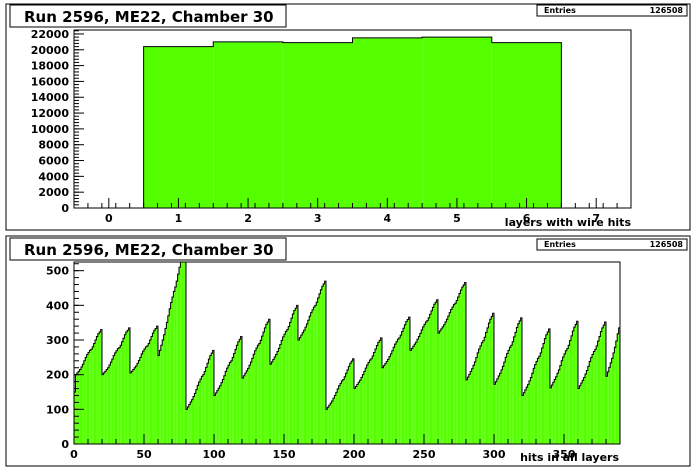 The width and height of the screenshot is (696, 476). Describe the element at coordinates (560, 10) in the screenshot. I see `stats-entries-label: Entries` at that location.